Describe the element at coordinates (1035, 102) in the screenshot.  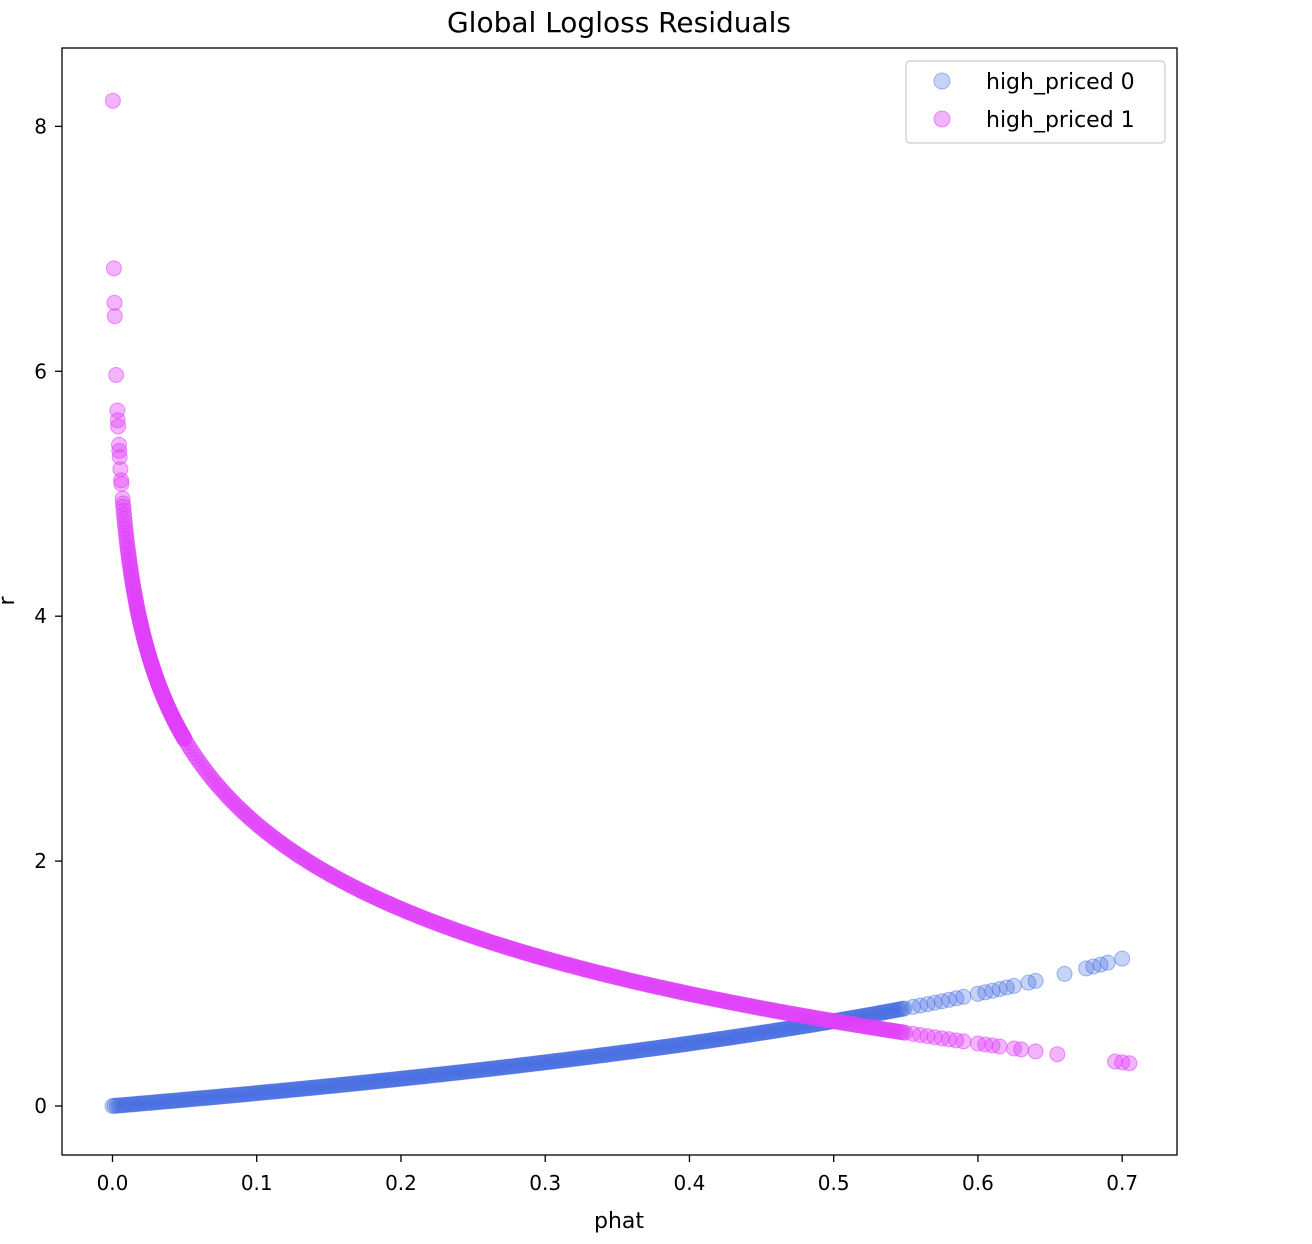
I see `legend-box` at that location.